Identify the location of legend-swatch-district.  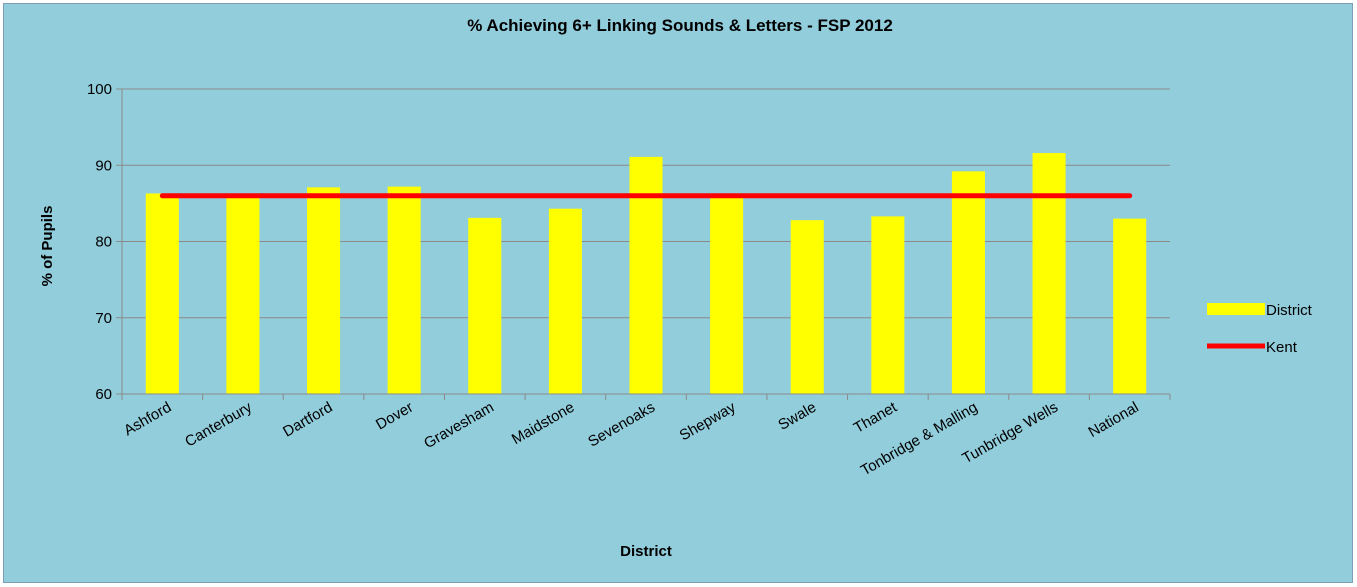
(1236, 309).